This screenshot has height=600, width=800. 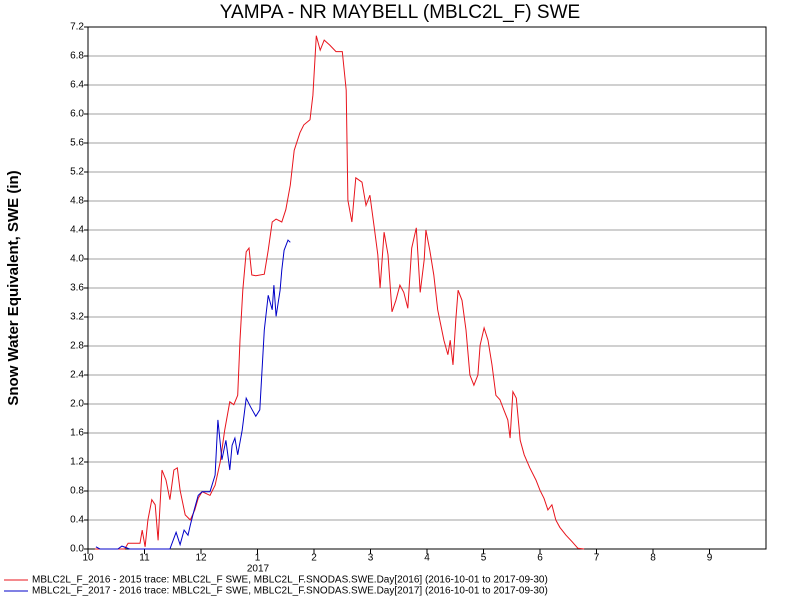 What do you see at coordinates (710, 558) in the screenshot?
I see `x-tick-label: 9` at bounding box center [710, 558].